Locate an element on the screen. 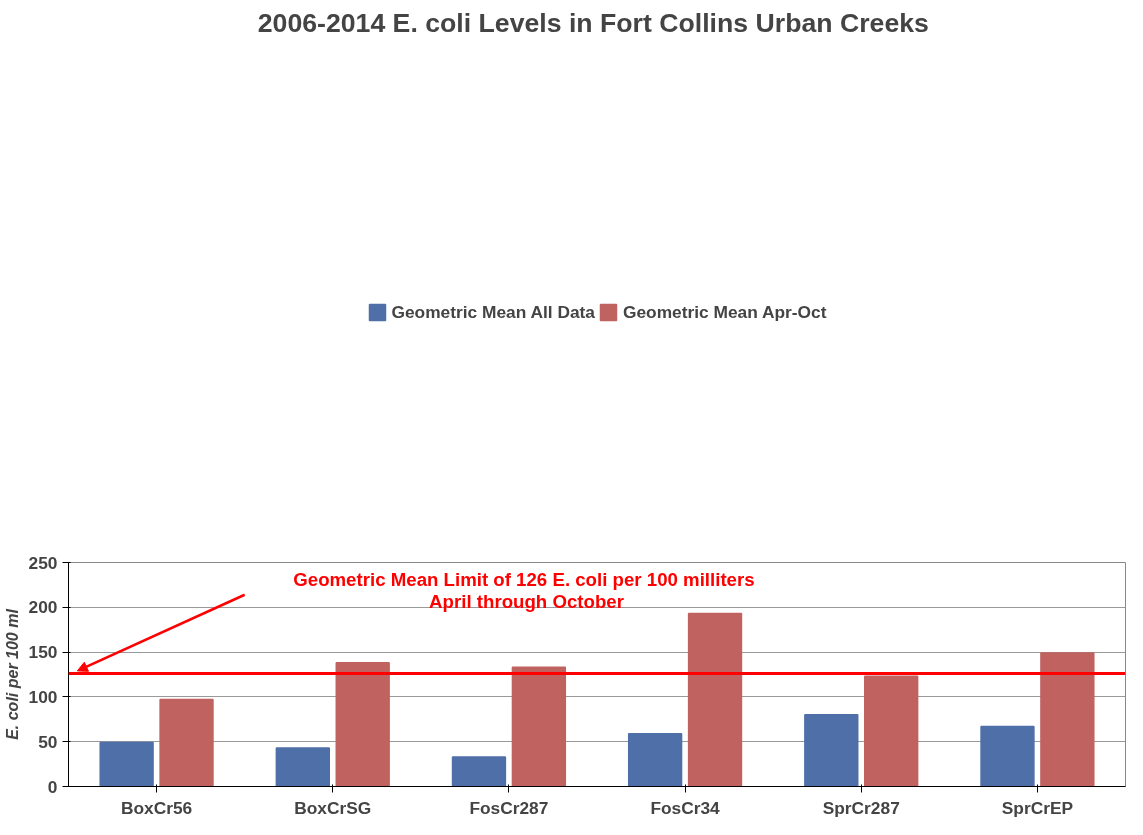  chart-title: 2006-2014 E. coli Levels in Fort Collins Urban Creeks is located at coordinates (593, 22).